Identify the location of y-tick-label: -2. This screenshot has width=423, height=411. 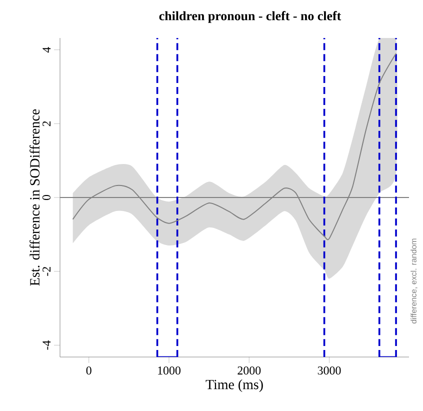
(46, 271).